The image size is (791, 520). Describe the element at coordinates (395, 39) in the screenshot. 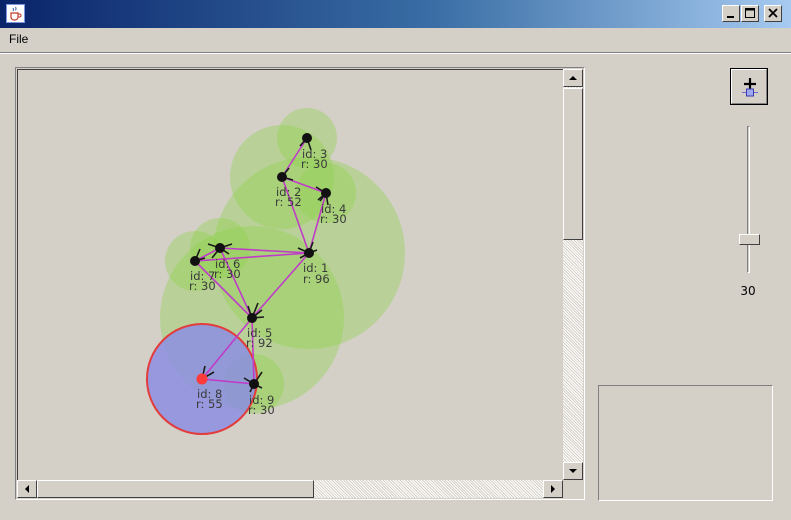

I see `menu-bar: File` at that location.